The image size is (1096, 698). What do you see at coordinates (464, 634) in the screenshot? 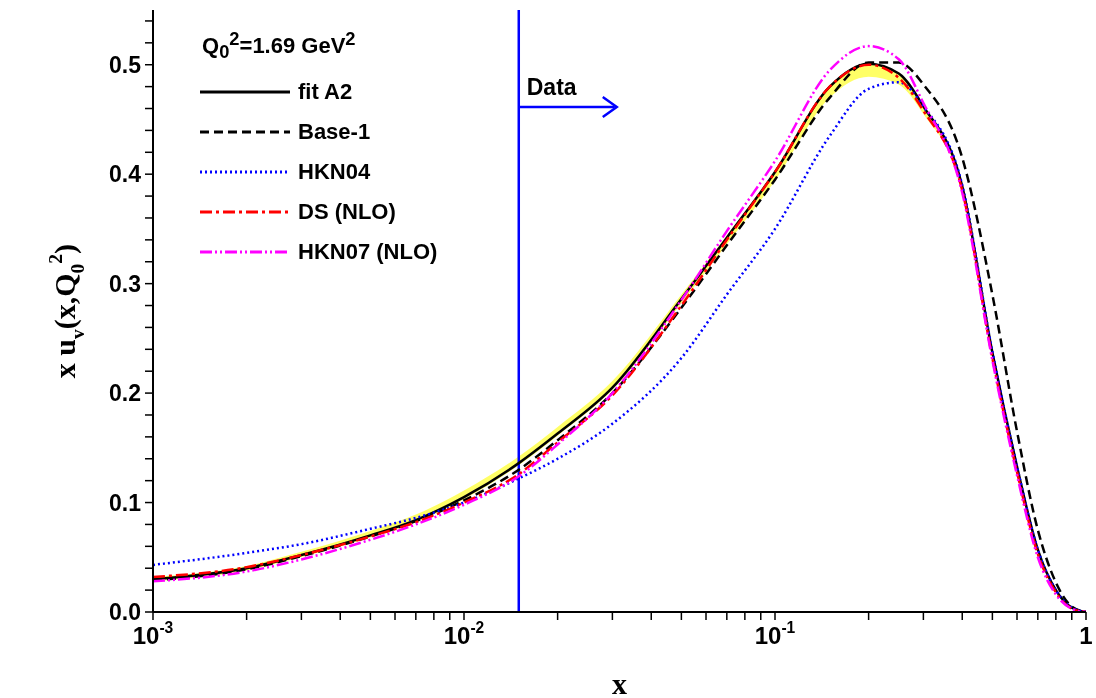
I see `x-tick-label: 10$^{-2}$` at bounding box center [464, 634].